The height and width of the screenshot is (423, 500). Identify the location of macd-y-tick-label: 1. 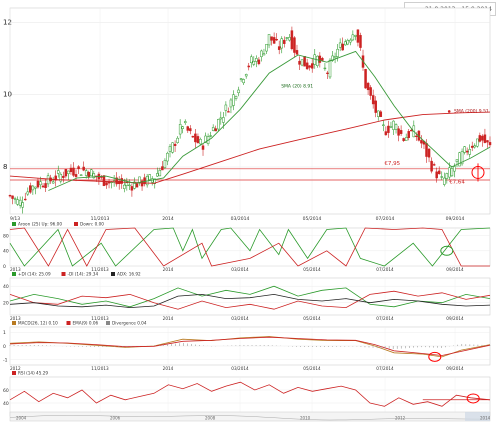
(4, 333).